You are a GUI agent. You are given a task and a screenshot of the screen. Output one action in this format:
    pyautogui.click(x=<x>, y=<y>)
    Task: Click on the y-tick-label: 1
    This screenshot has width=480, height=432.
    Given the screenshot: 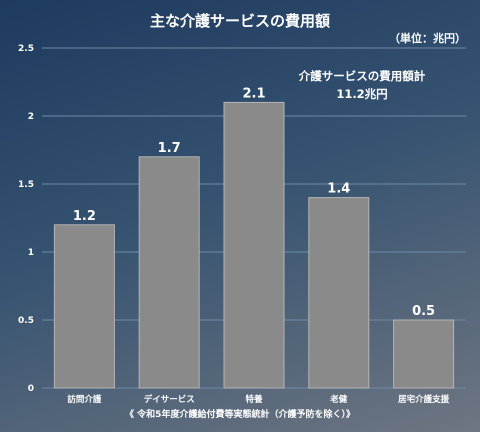 What is the action you would take?
    pyautogui.click(x=31, y=253)
    